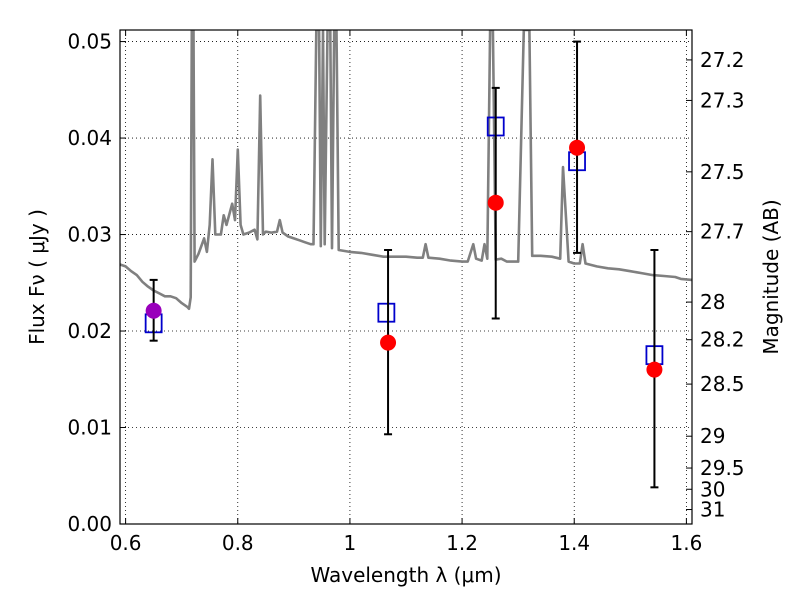 Image resolution: width=800 pixels, height=600 pixels. I want to click on magnitude-tick-label: 29.5, so click(722, 468).